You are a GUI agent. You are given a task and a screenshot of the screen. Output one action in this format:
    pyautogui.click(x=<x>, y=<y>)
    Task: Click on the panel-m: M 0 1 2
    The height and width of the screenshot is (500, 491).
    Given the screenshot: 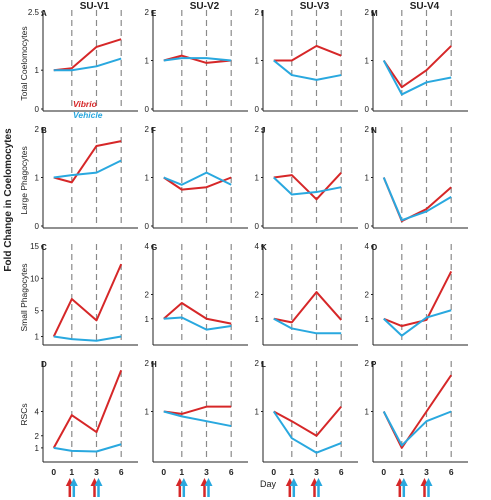 What is the action you would take?
    pyautogui.click(x=416, y=61)
    